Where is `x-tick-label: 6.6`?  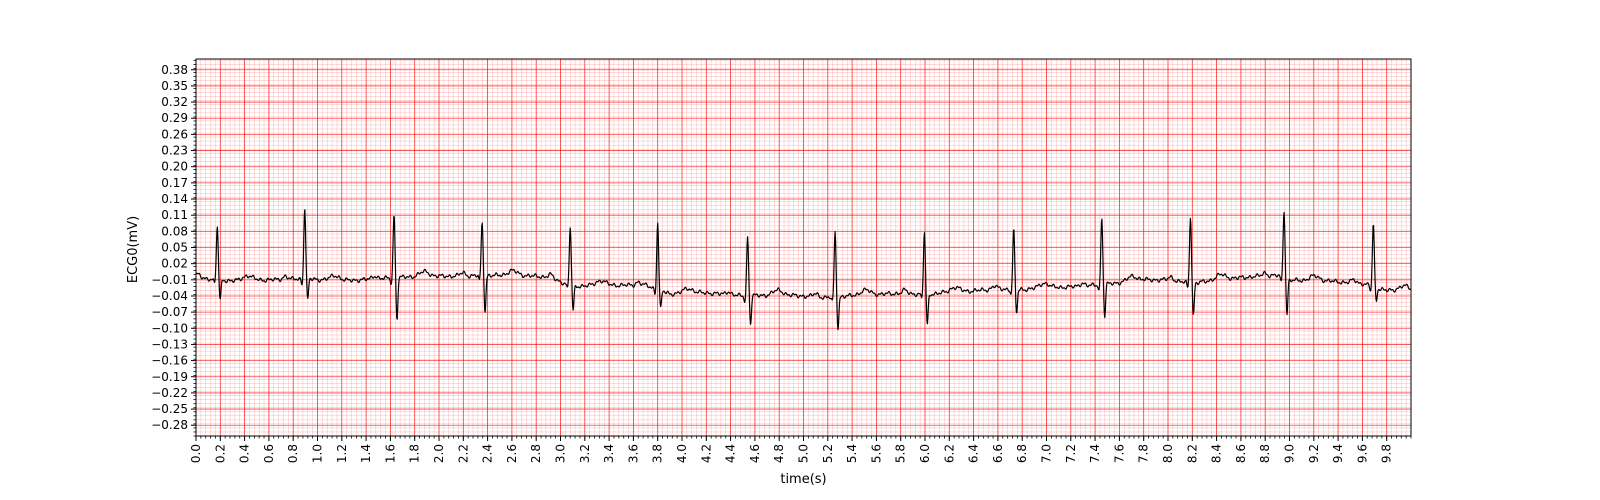
x-tick-label: 6.6 is located at coordinates (998, 453).